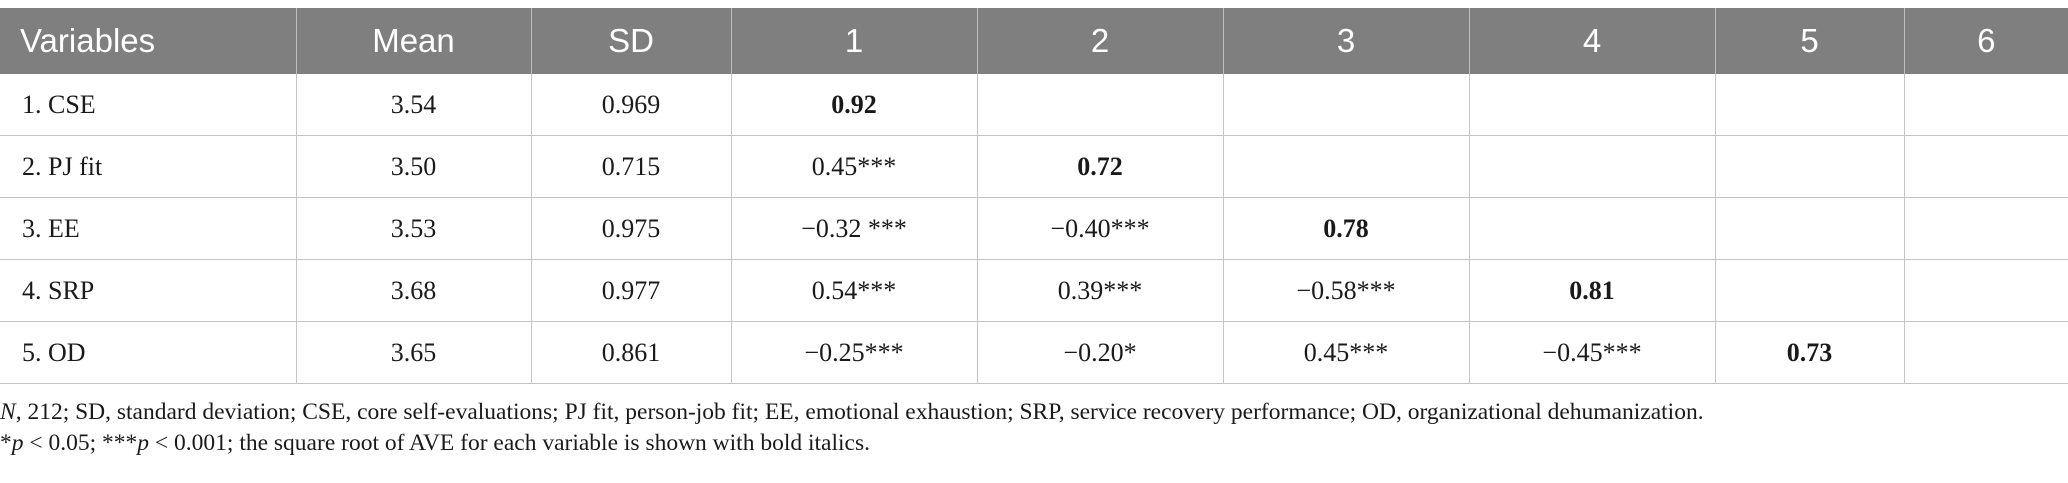 Image resolution: width=2068 pixels, height=483 pixels. I want to click on mean-cell: 3.68, so click(414, 290).